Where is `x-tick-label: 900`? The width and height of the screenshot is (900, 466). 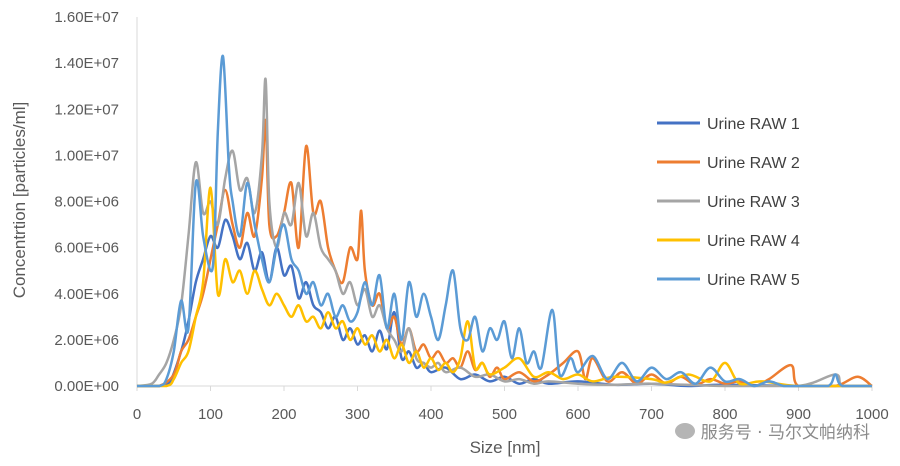 x-tick-label: 900 is located at coordinates (798, 414).